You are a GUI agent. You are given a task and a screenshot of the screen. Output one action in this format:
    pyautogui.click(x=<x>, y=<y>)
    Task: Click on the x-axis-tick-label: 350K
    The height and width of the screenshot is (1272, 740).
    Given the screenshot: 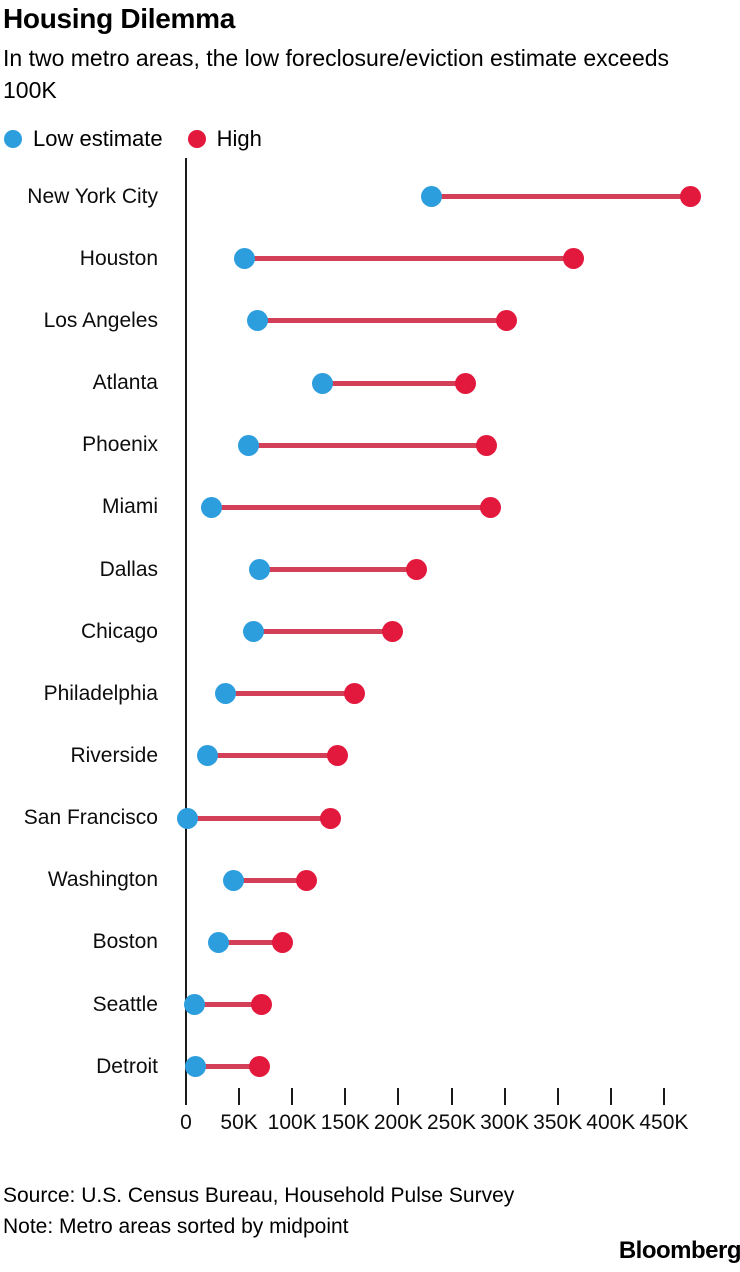 What is the action you would take?
    pyautogui.click(x=558, y=1122)
    